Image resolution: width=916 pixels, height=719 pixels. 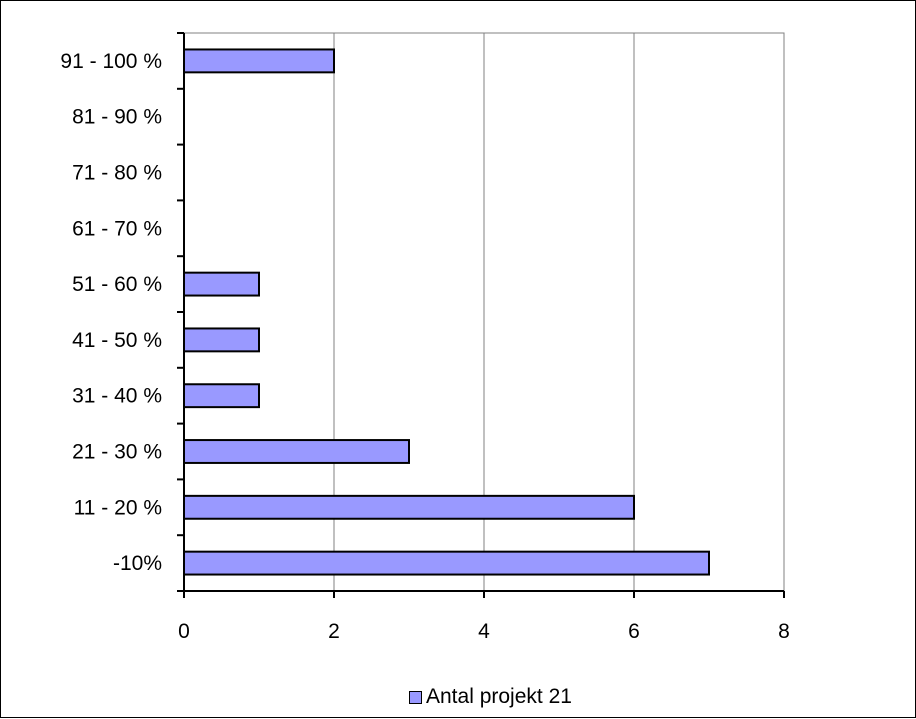 I want to click on category-label-7: 71 - 80 %, so click(x=117, y=173).